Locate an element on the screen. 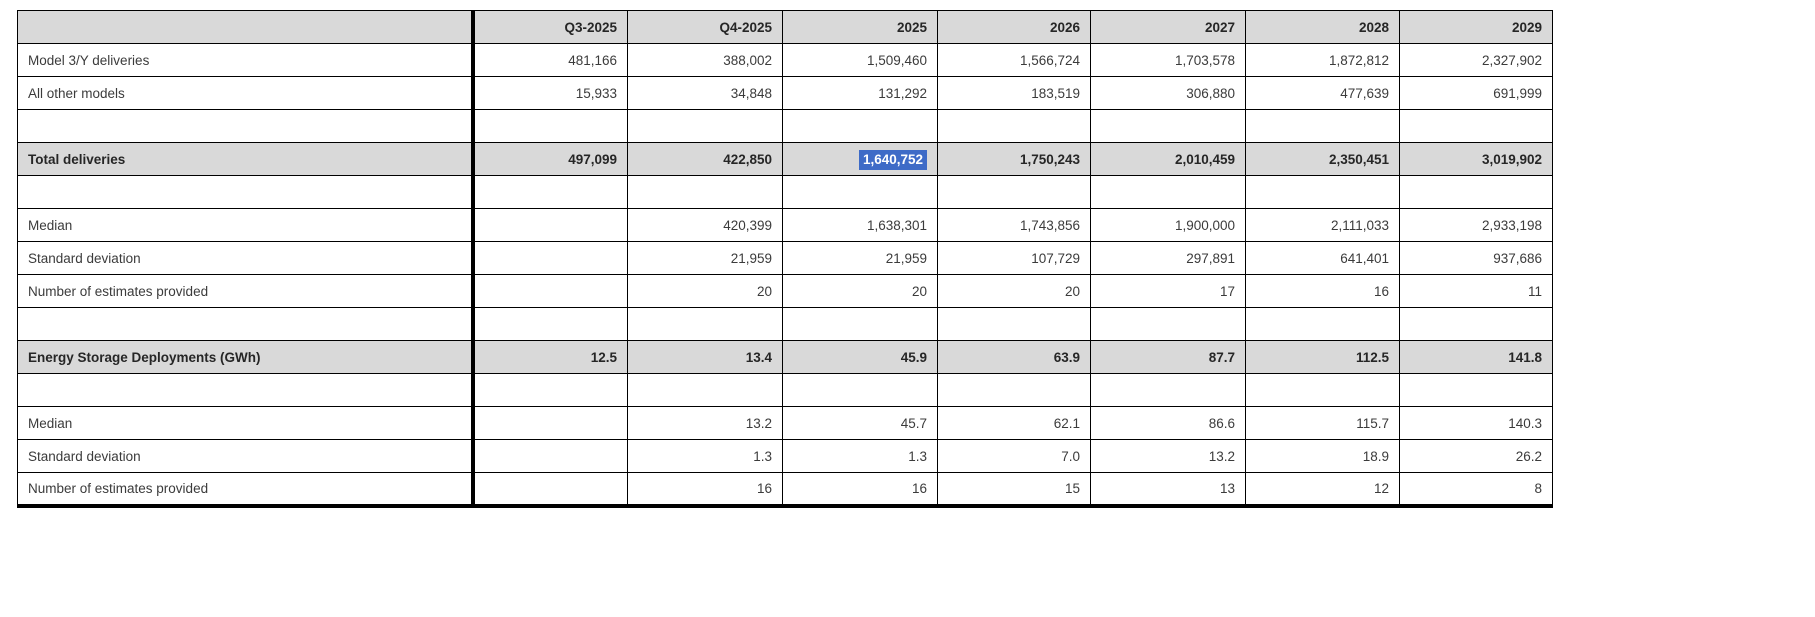 Image resolution: width=1815 pixels, height=617 pixels. column-header: 2025 is located at coordinates (860, 27).